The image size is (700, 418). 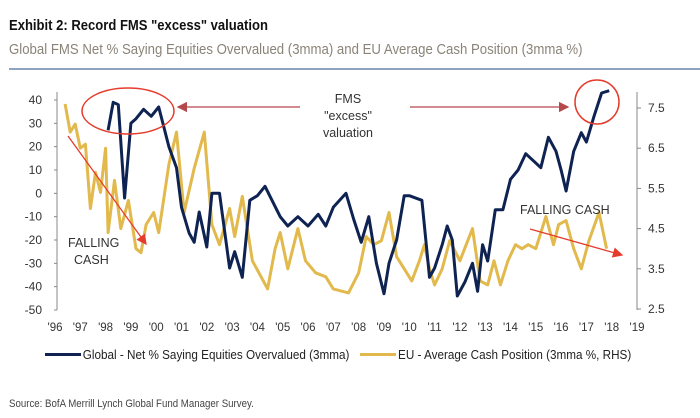 I want to click on x-tick-label: '07, so click(x=333, y=328).